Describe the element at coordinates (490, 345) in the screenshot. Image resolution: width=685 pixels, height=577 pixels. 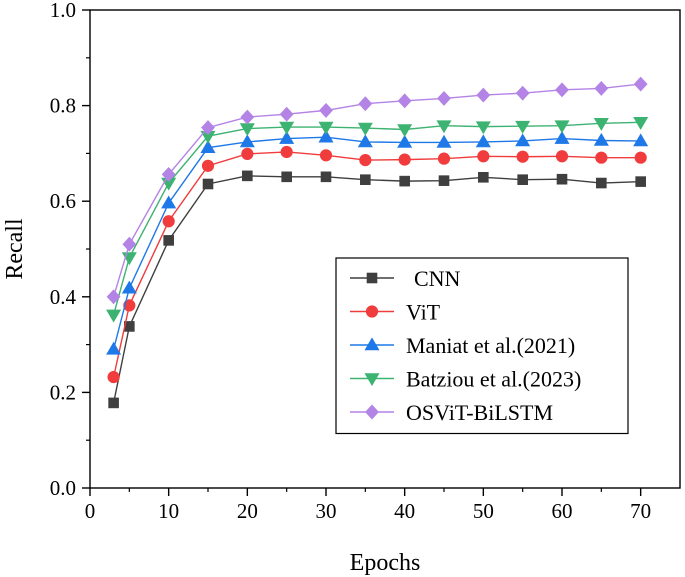
I see `legend-label: Maniat et al.(2021)` at that location.